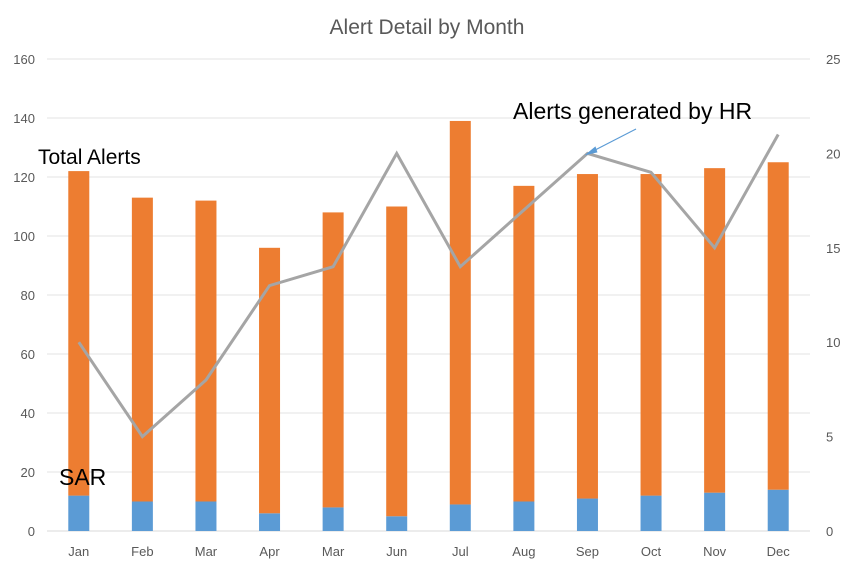  What do you see at coordinates (427, 27) in the screenshot?
I see `chart-title: Alert Detail by Month` at bounding box center [427, 27].